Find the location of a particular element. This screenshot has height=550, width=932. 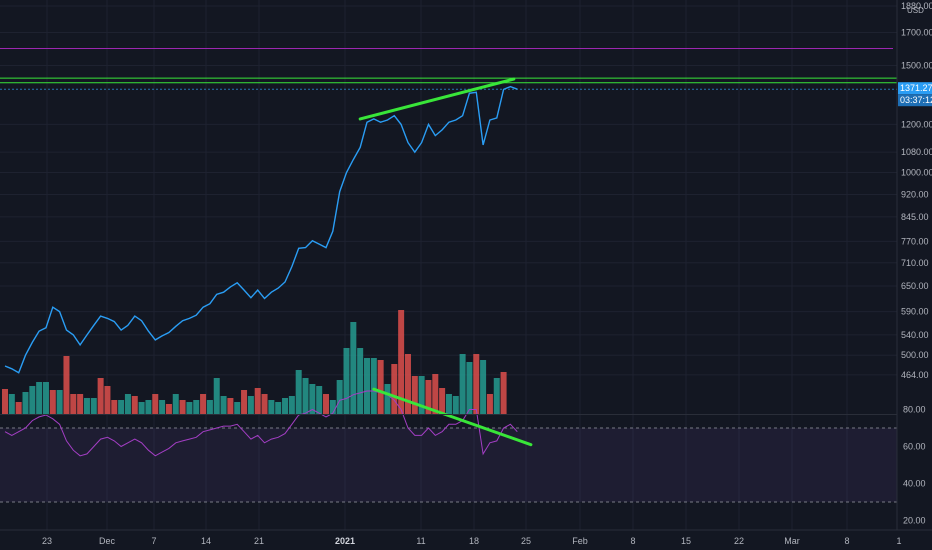

time-tick-label: 21 is located at coordinates (259, 541).